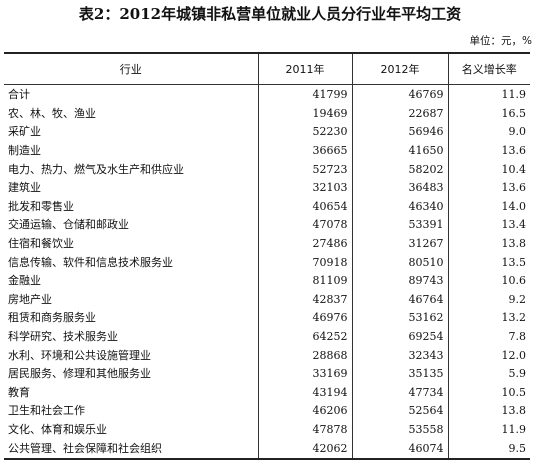 Image resolution: width=540 pixels, height=460 pixels. I want to click on industry-cell: 居民服务、修理和其他服务业, so click(79, 374).